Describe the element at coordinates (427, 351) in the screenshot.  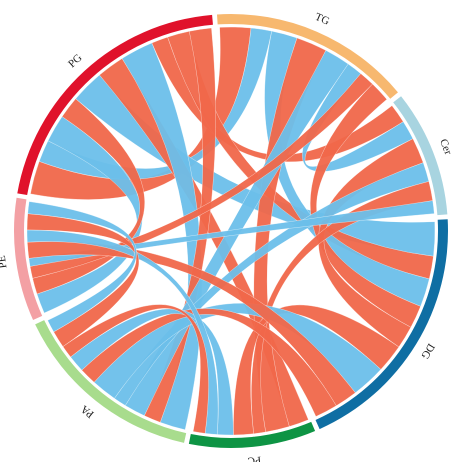
I see `sector-label: DG` at that location.